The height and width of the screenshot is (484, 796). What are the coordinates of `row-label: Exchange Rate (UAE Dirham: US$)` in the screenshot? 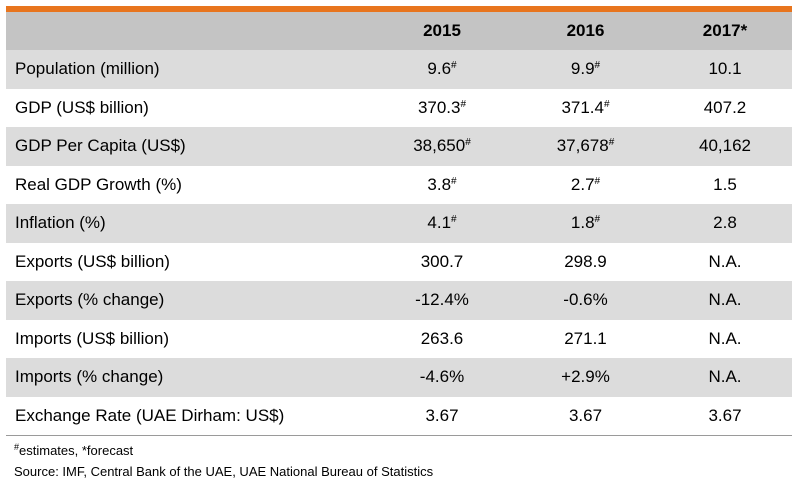 It's located at (188, 415).